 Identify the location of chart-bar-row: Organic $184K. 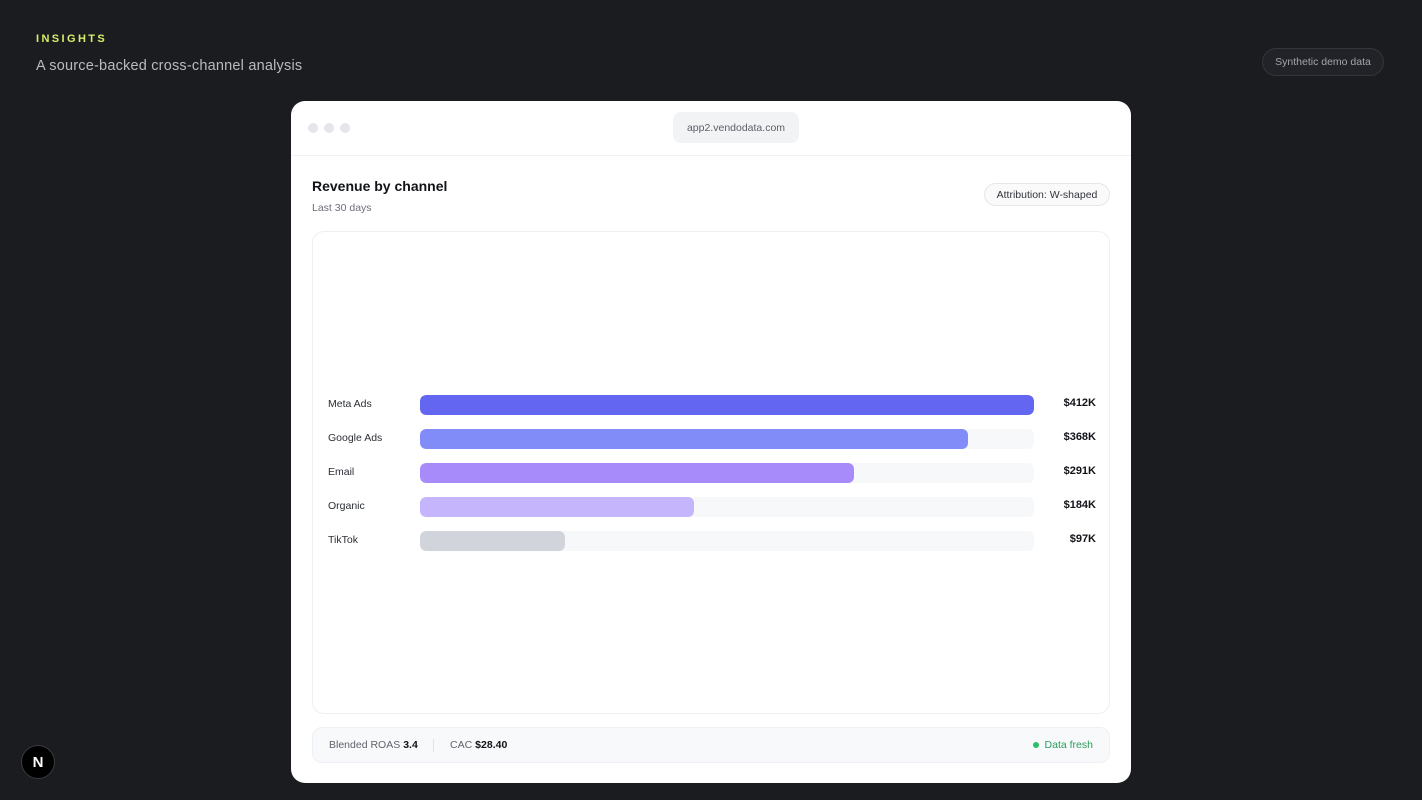
(712, 507).